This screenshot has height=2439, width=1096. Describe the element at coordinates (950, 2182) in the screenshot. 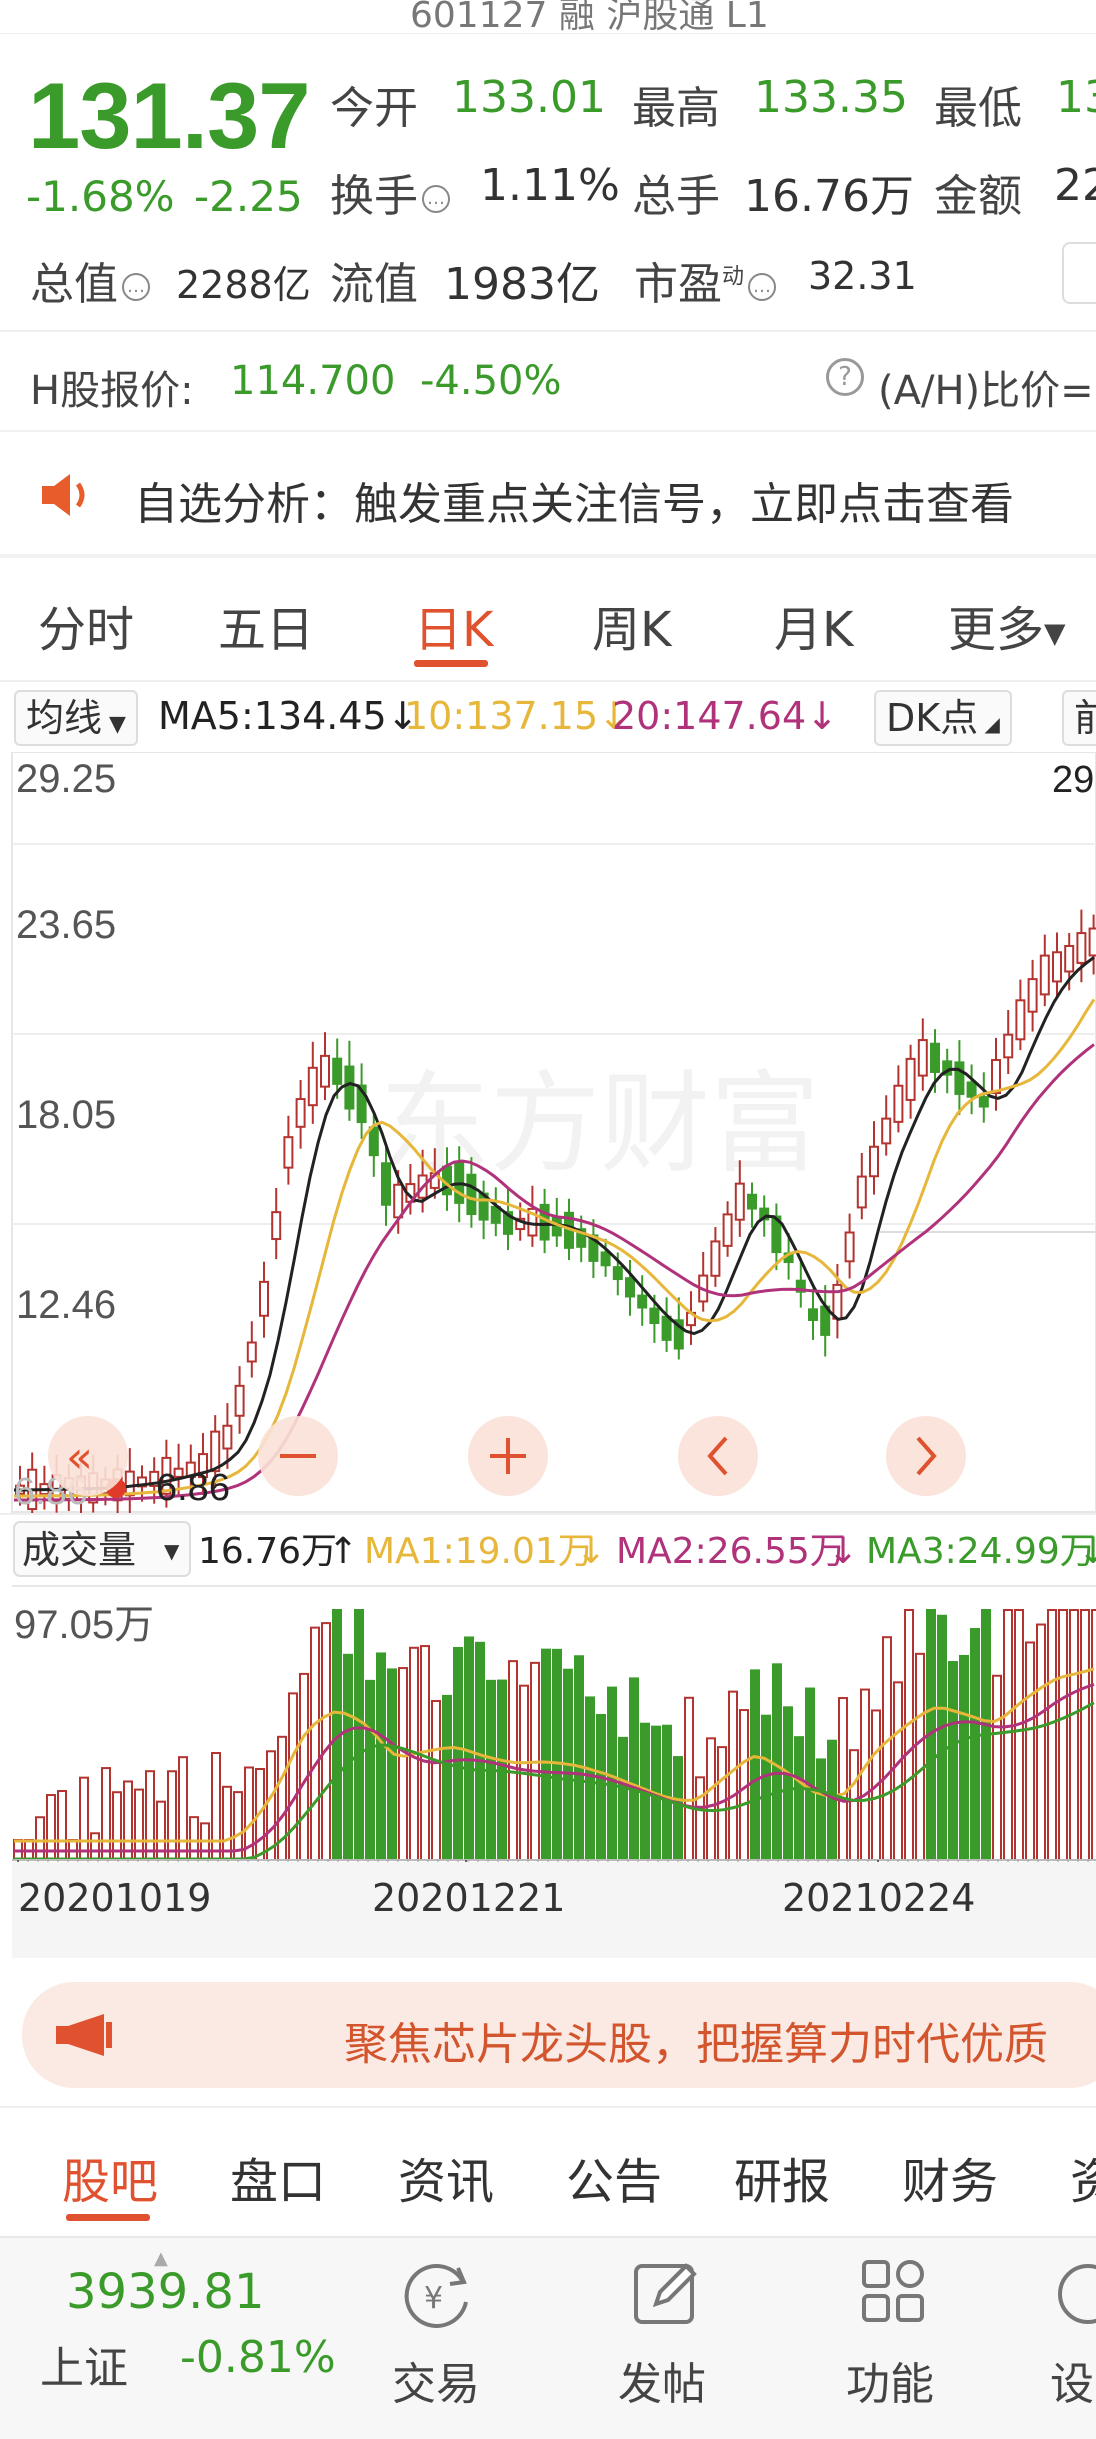

I see `tab-finance: 财务` at that location.